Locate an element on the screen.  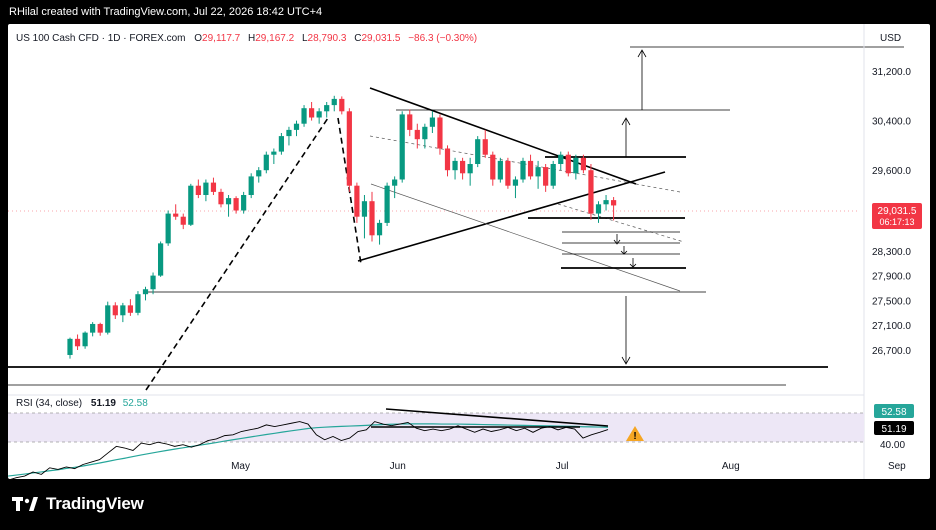
price-axis-label: 27,900.0 is located at coordinates (891, 277).